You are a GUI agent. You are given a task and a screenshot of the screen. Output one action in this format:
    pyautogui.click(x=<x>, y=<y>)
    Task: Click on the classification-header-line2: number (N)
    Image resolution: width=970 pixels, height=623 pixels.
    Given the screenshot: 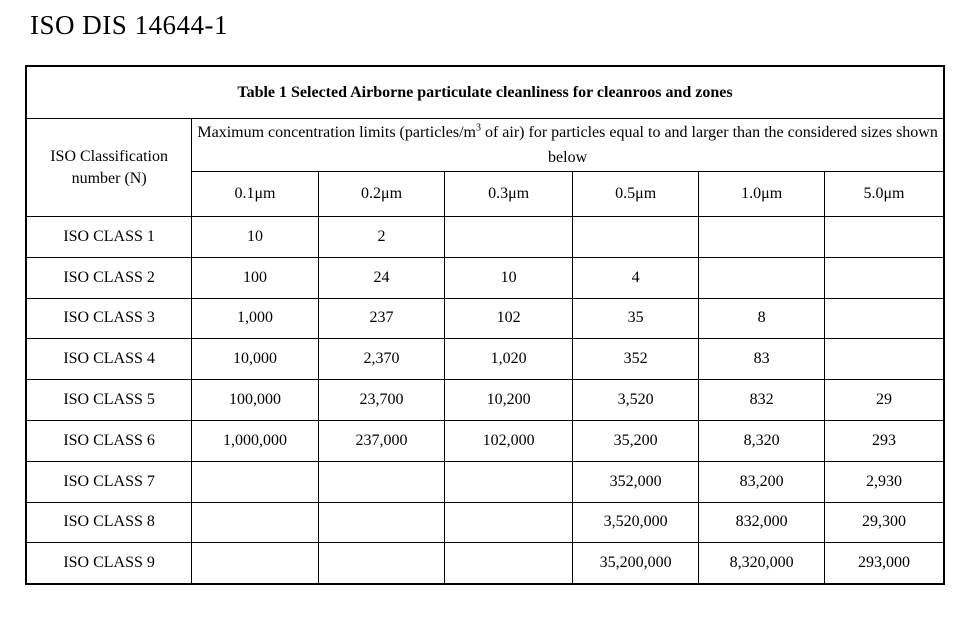 What is the action you would take?
    pyautogui.click(x=109, y=178)
    